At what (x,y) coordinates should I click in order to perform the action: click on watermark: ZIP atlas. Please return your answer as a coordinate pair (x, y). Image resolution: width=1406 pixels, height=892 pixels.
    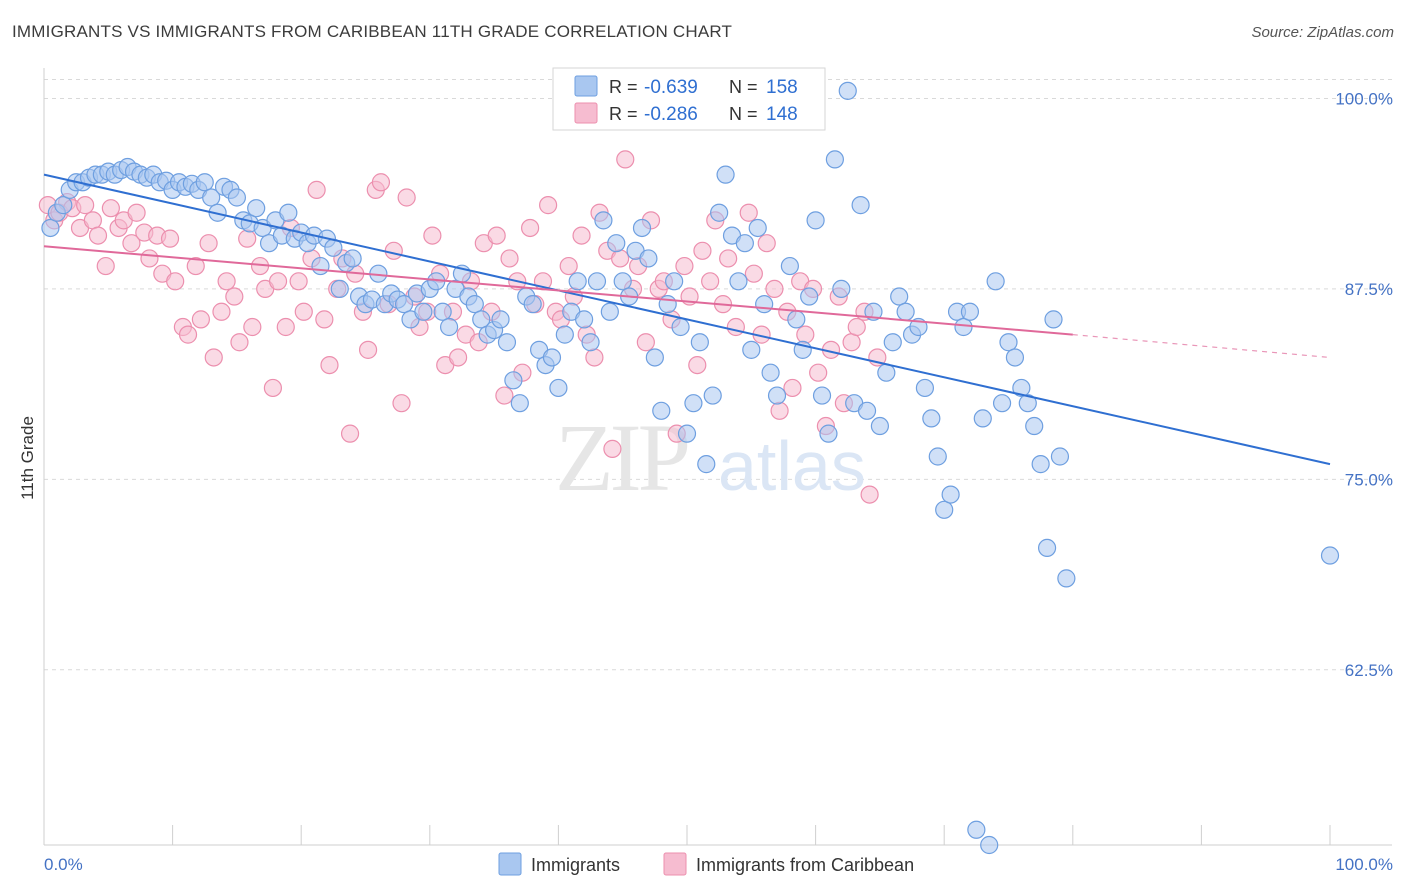
    Looking at the image, I should click on (710, 457).